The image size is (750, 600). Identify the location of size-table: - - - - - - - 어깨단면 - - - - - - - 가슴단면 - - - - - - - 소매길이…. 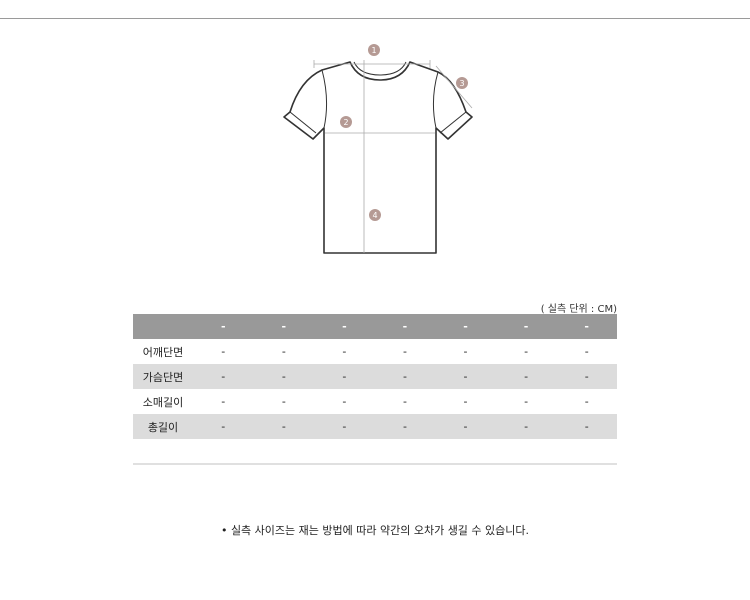
(375, 376).